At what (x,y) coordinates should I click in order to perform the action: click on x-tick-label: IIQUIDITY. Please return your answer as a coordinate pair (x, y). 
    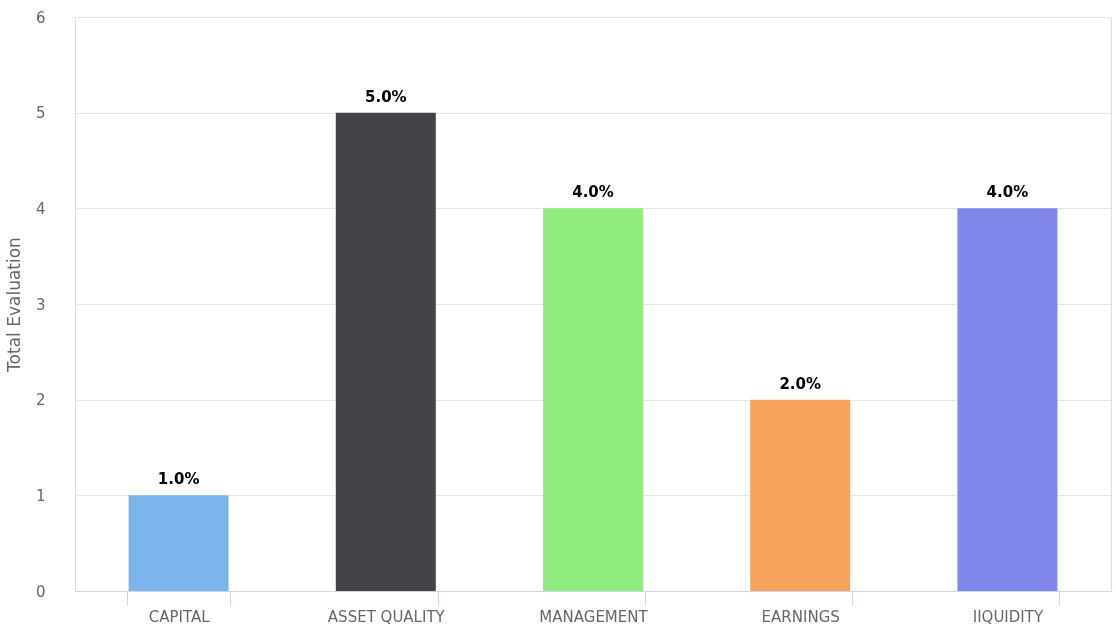
    Looking at the image, I should click on (1008, 616).